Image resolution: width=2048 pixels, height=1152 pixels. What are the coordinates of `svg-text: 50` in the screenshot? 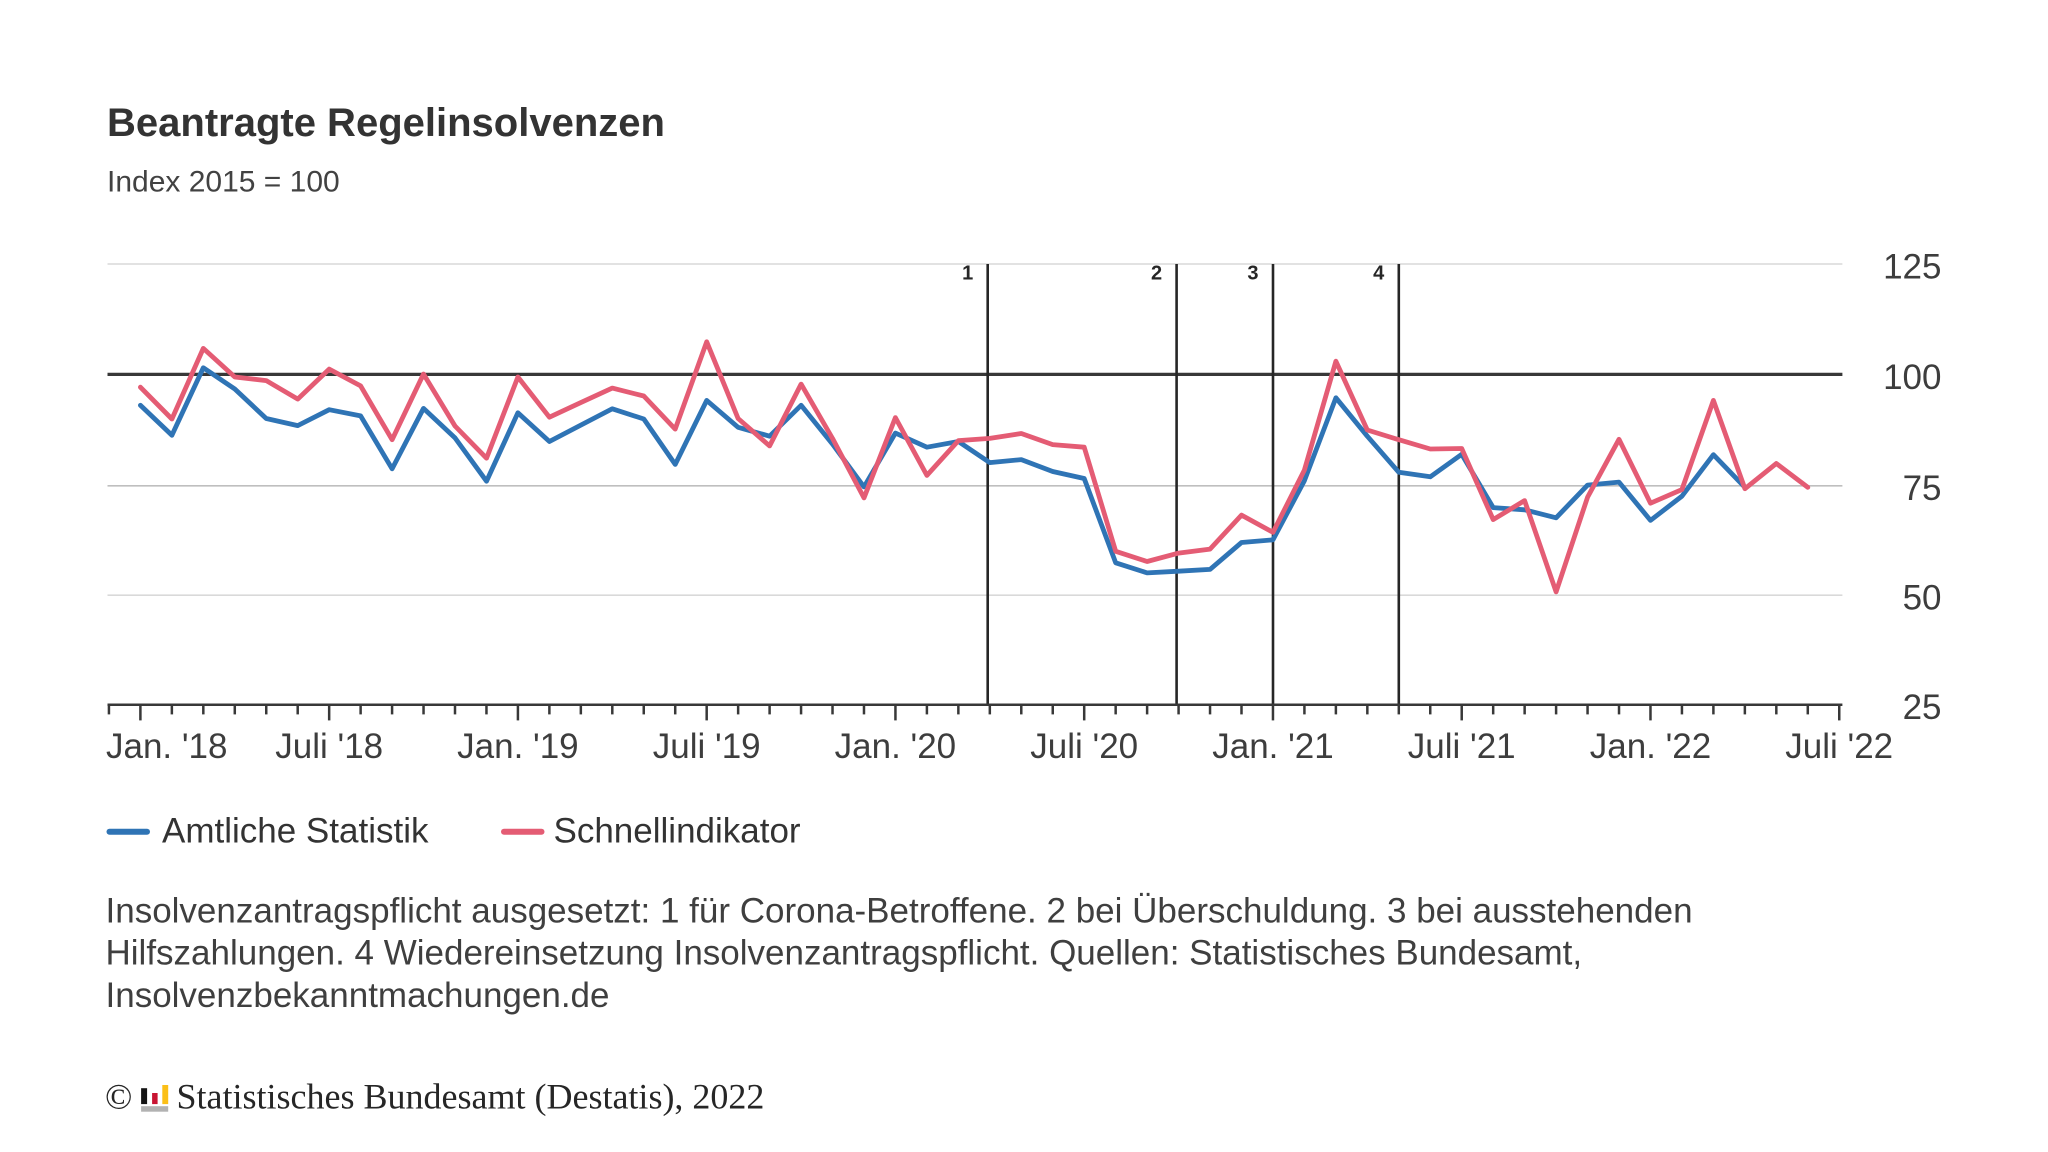 It's located at (1922, 598).